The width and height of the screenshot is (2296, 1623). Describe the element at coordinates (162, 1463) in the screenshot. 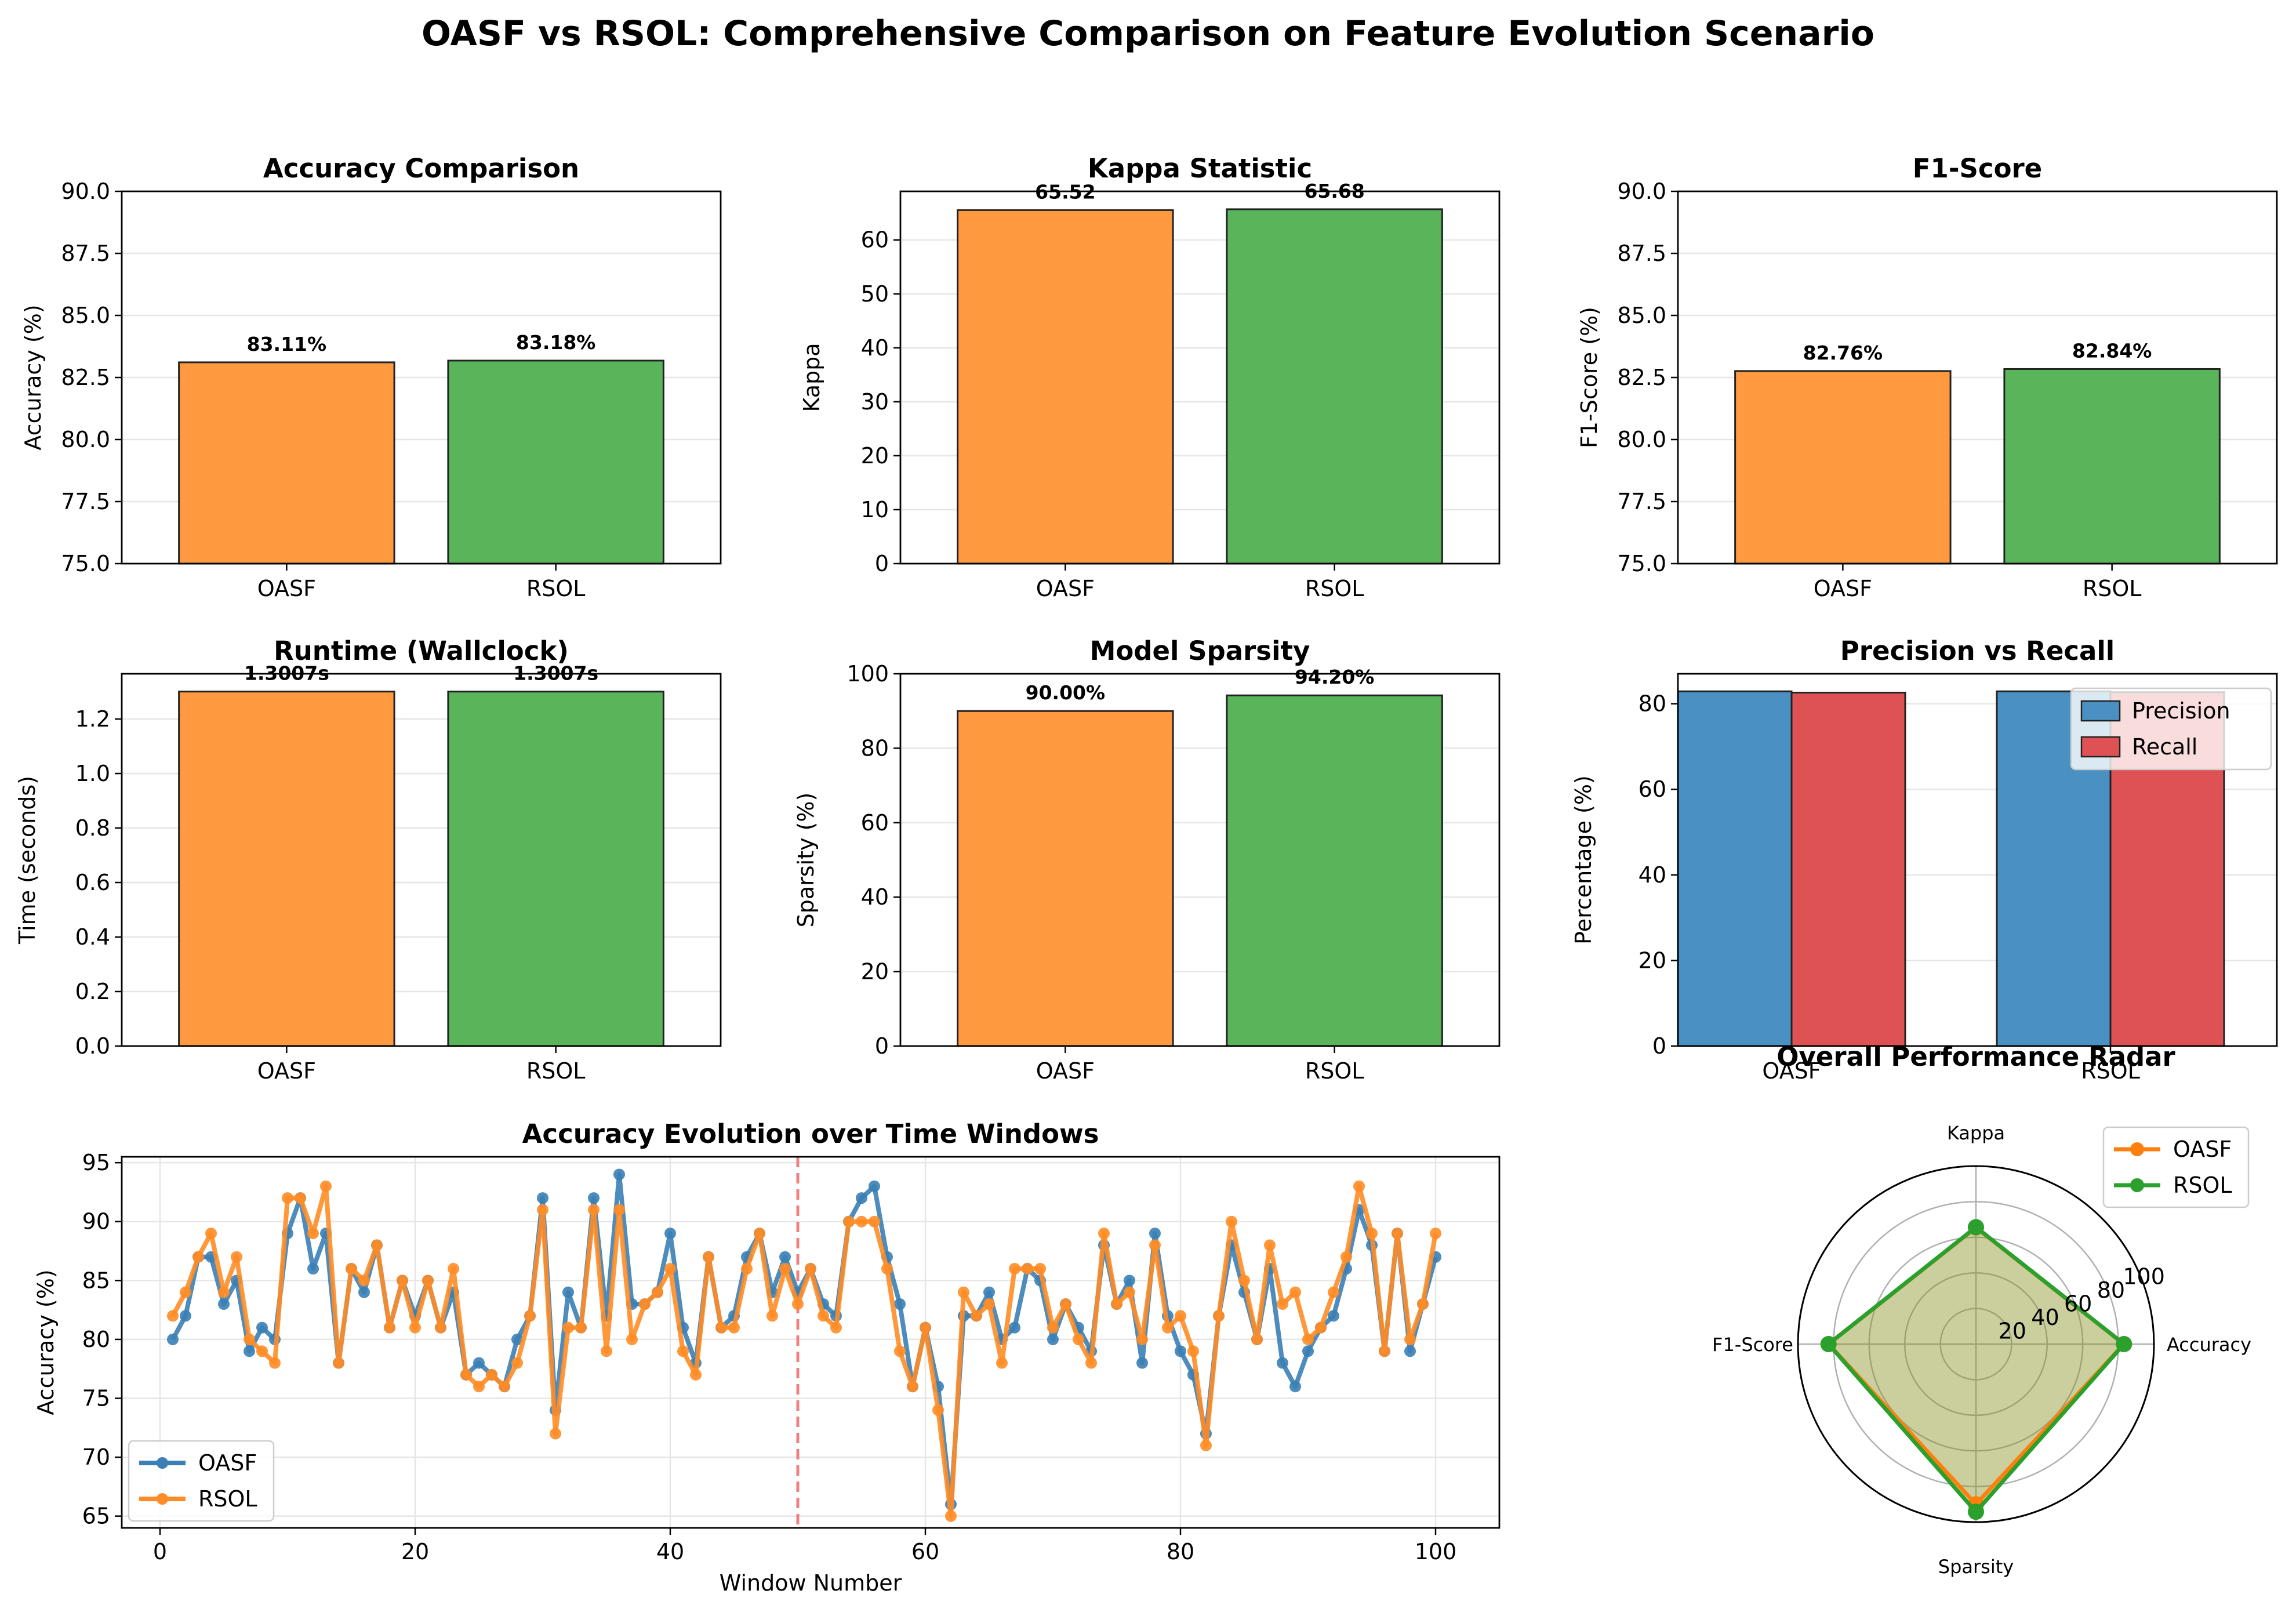

I see `legend-marker` at that location.